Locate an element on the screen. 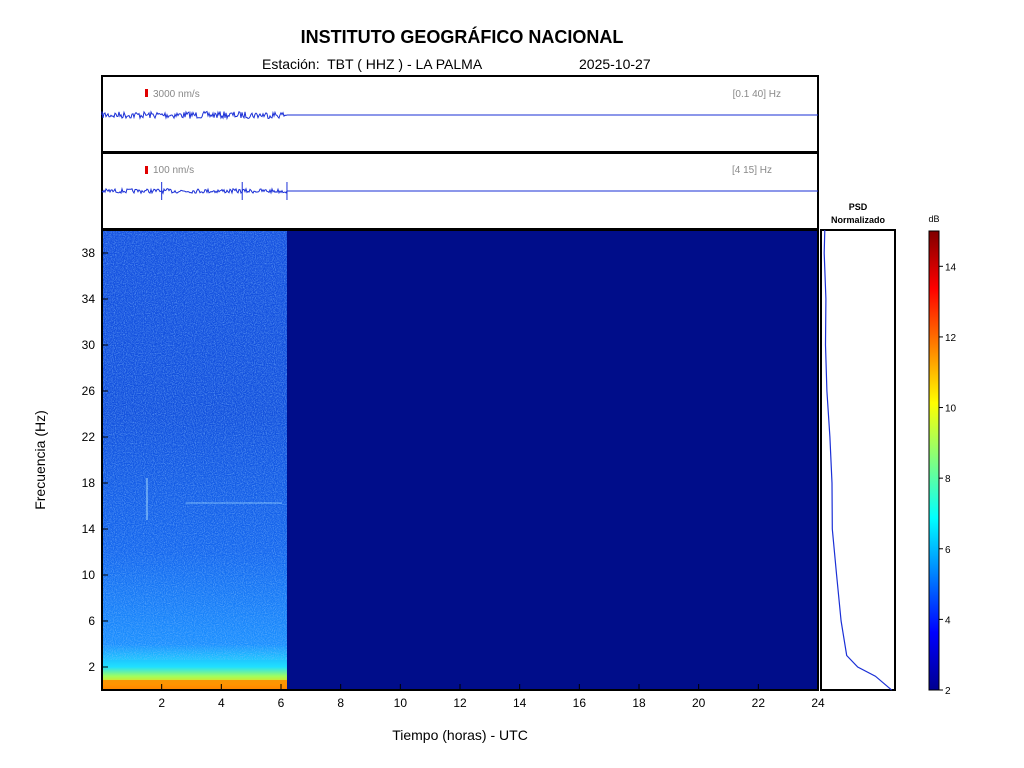 The image size is (1024, 768). colorbar-tick-label: 4 is located at coordinates (948, 620).